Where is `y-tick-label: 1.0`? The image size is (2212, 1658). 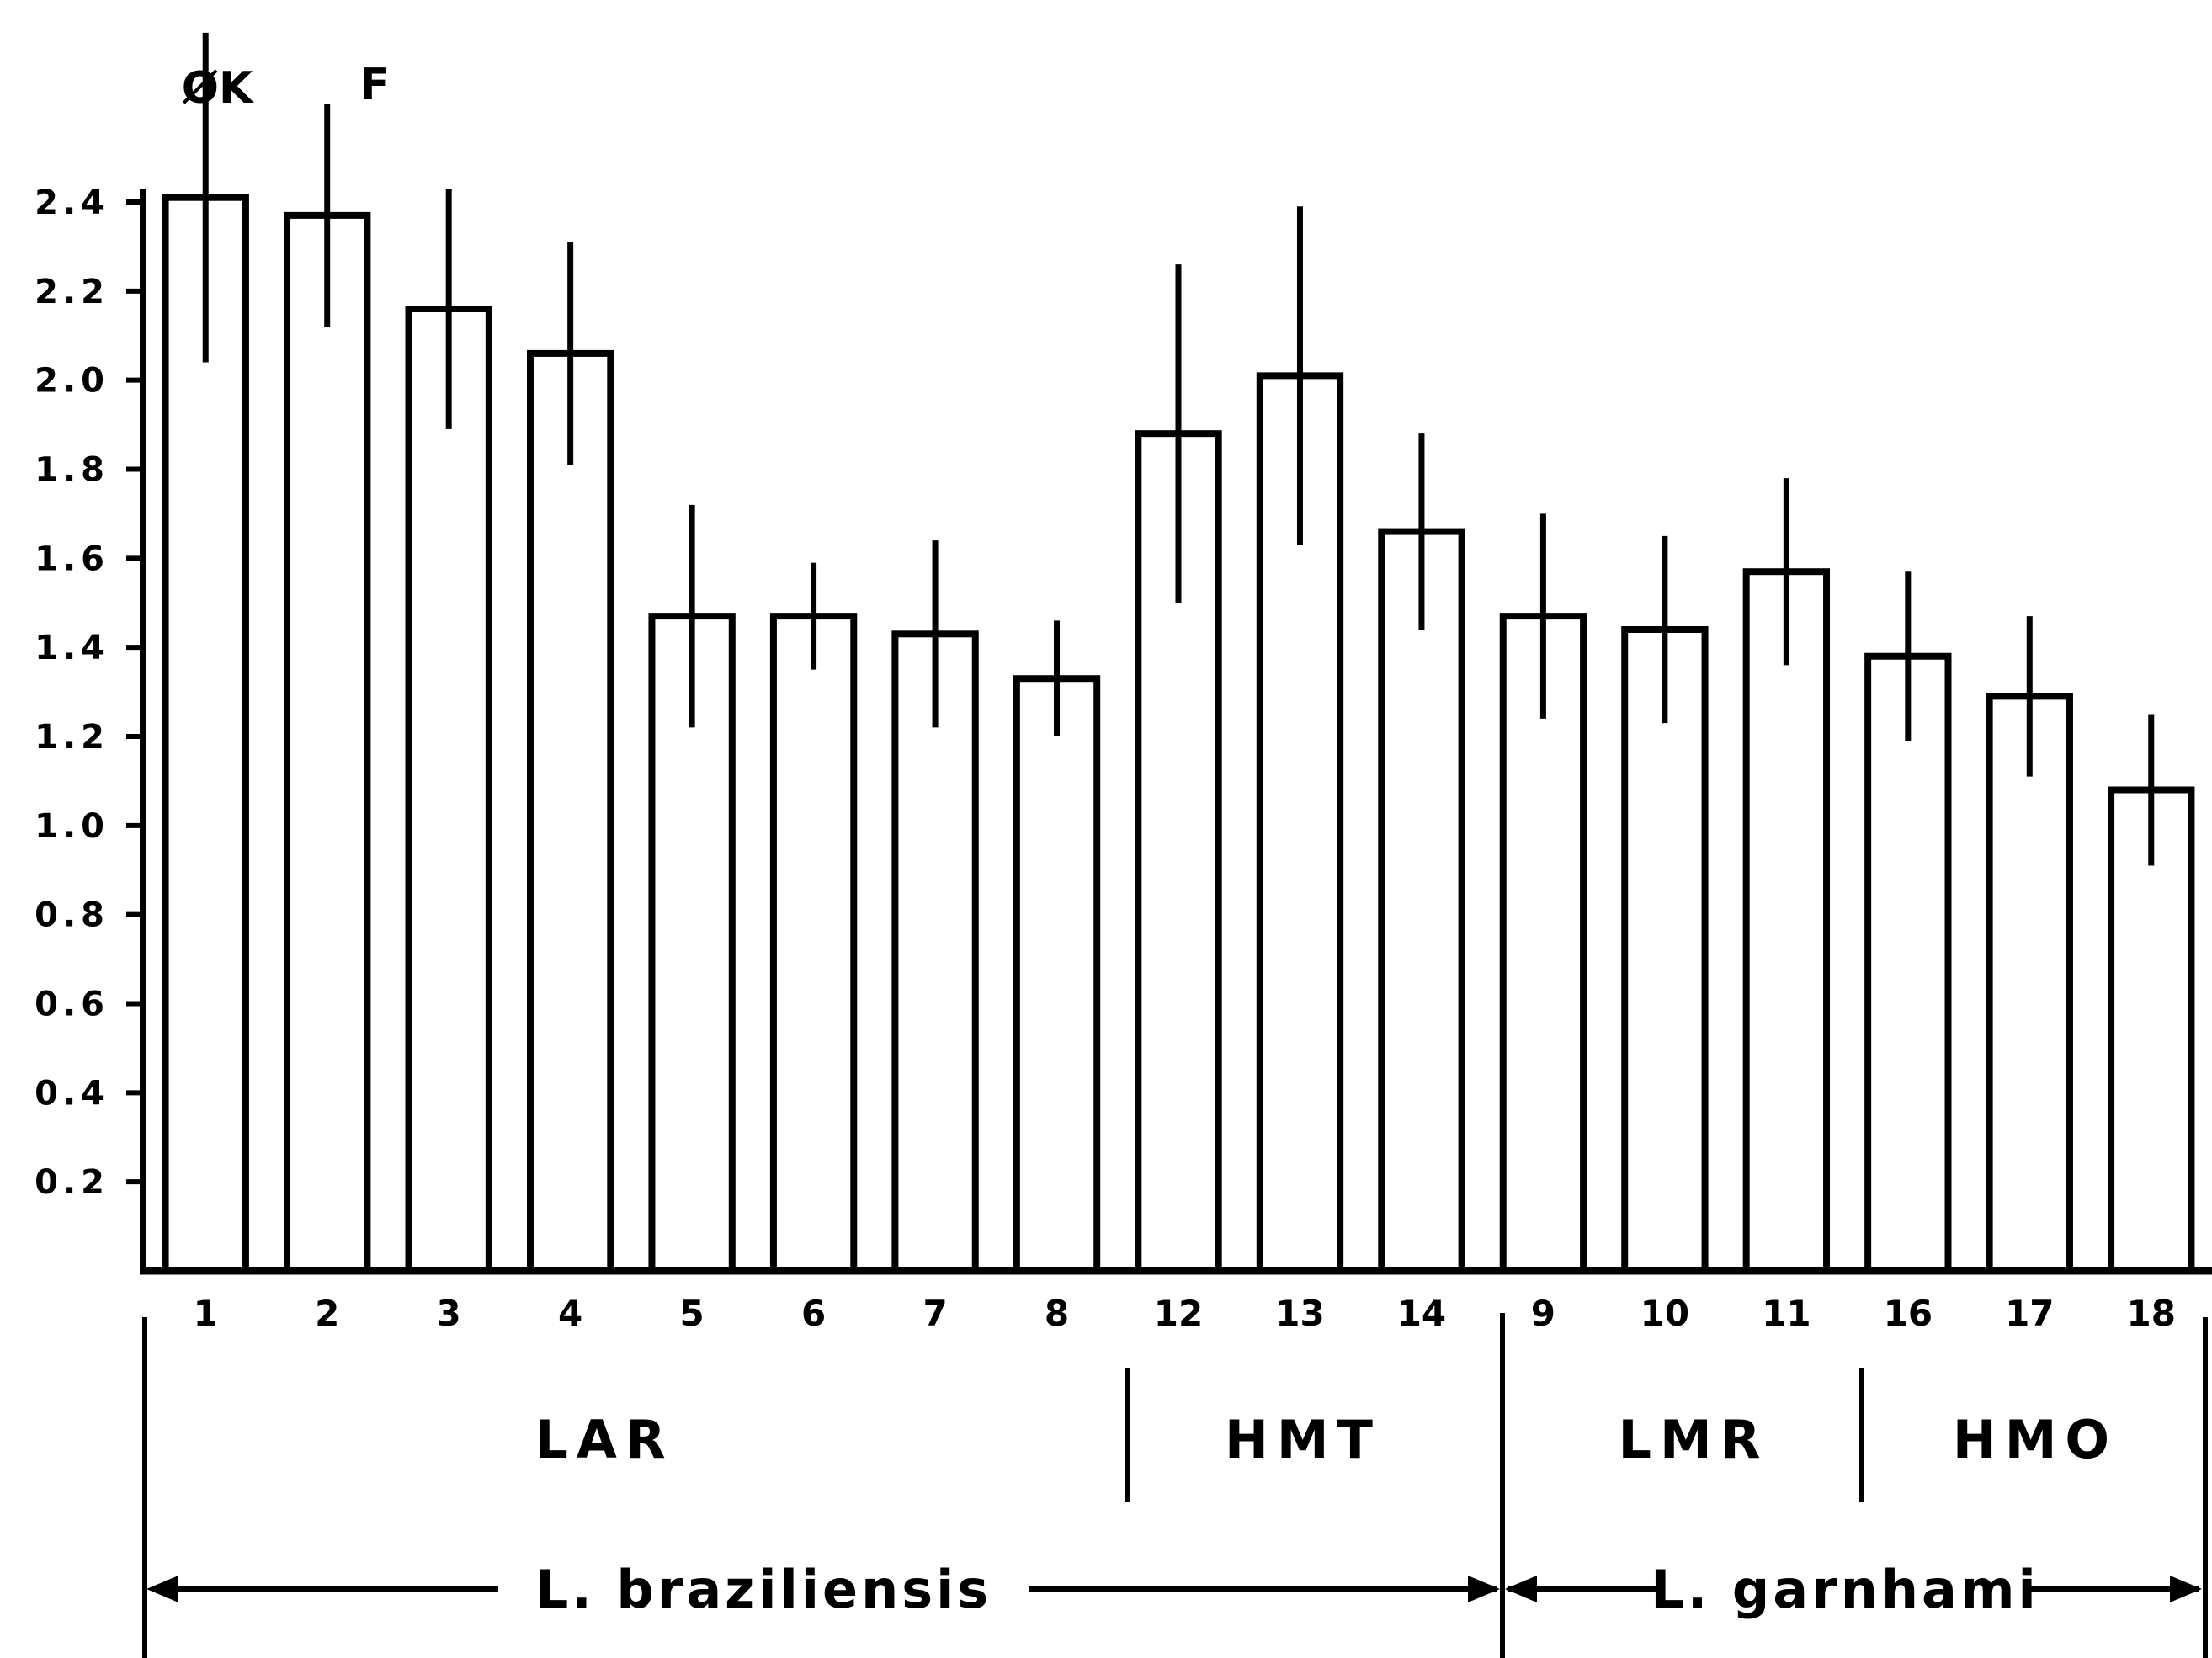
y-tick-label: 1.0 is located at coordinates (72, 826).